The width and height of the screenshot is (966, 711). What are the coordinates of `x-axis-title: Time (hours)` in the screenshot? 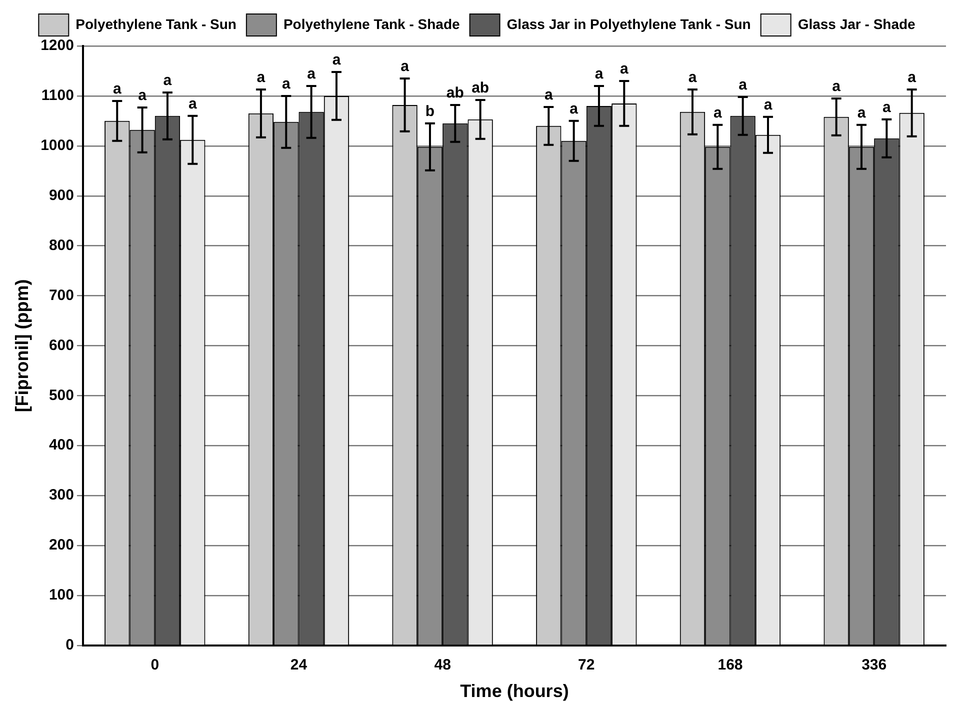 It's located at (514, 691).